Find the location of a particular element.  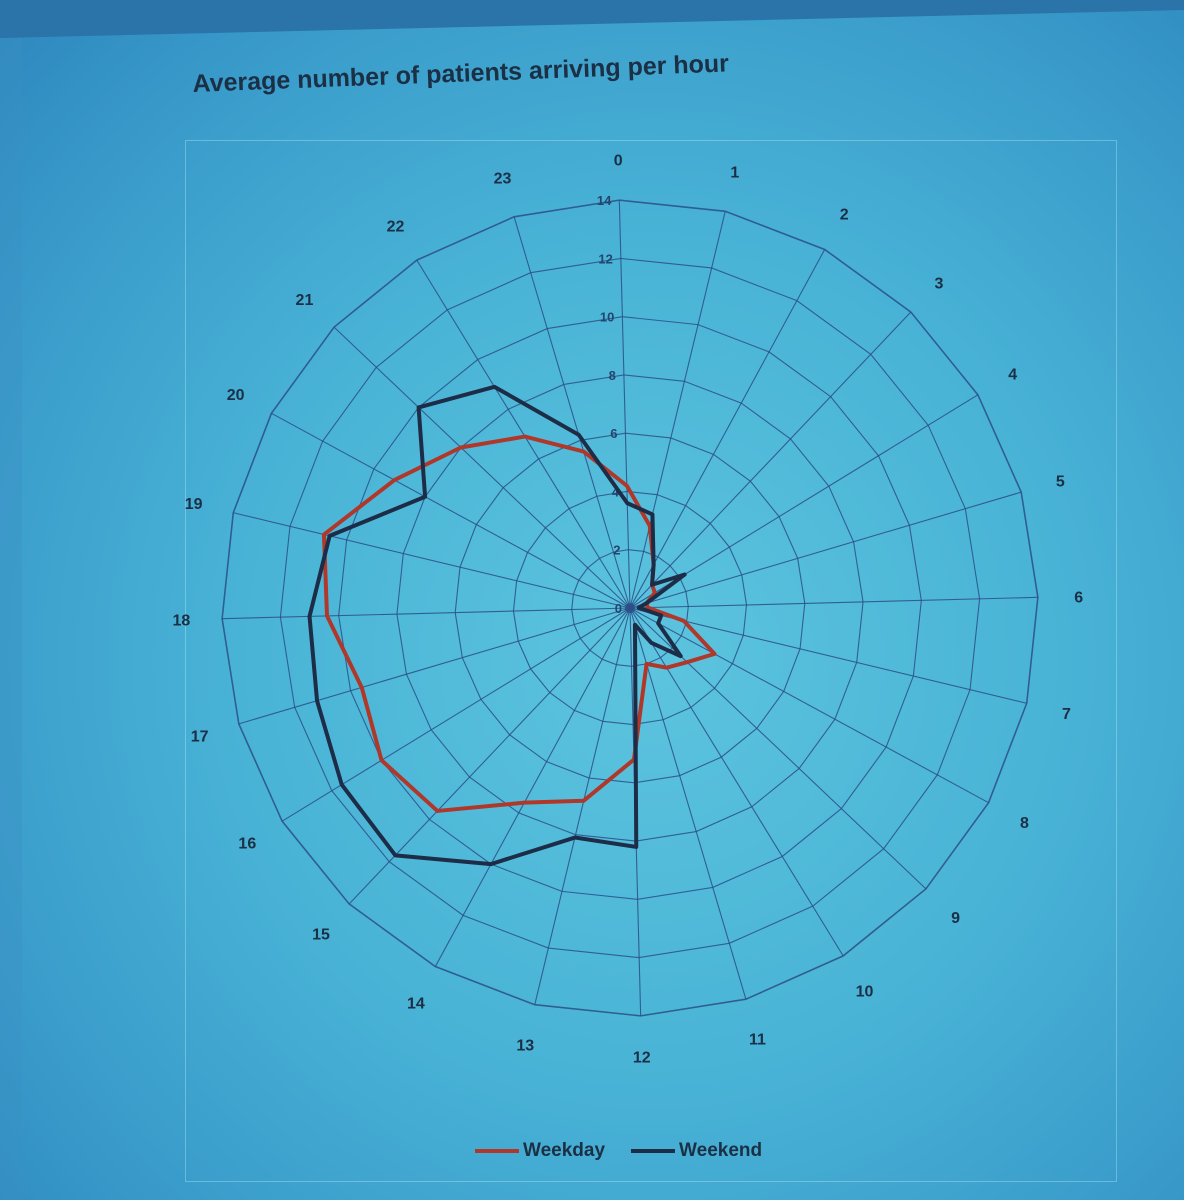

radial-tick-label: 0 is located at coordinates (618, 608).